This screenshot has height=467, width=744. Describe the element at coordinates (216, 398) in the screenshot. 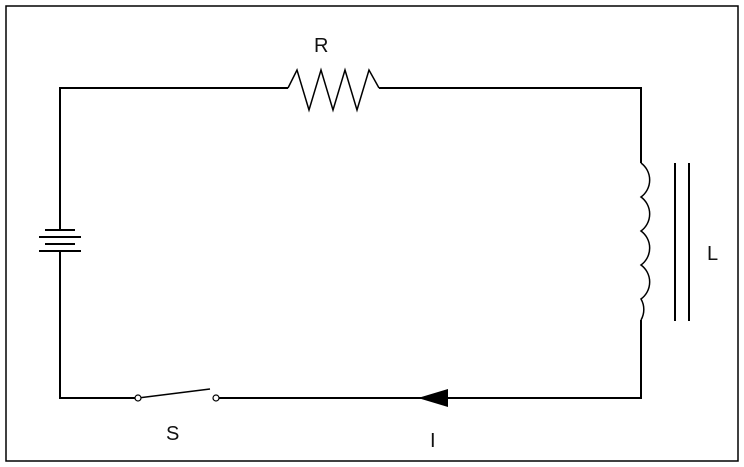

I see `switch-contact-right` at that location.